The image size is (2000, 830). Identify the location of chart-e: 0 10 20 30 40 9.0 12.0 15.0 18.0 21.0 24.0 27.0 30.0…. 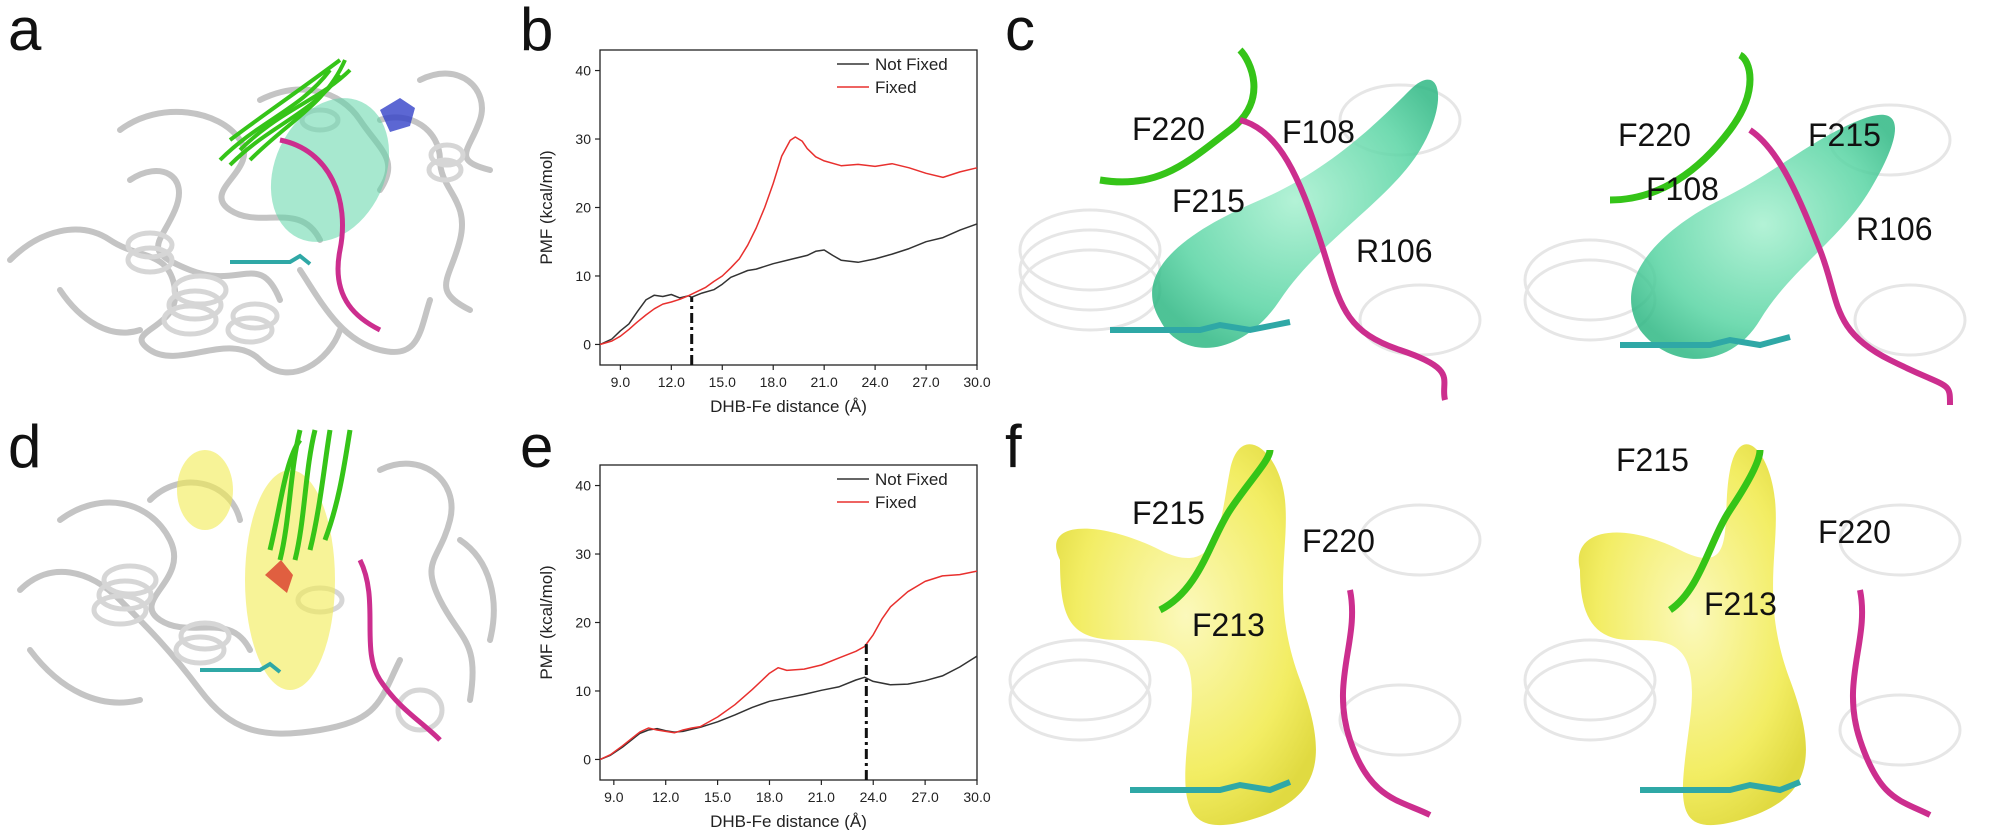
(764, 647).